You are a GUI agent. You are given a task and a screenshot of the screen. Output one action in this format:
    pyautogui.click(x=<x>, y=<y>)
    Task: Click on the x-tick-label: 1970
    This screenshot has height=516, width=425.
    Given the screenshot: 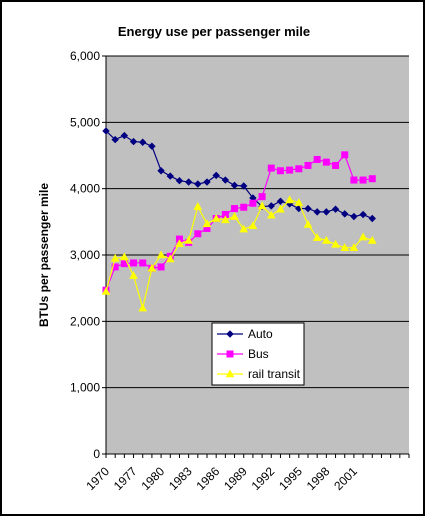 What is the action you would take?
    pyautogui.click(x=97, y=478)
    